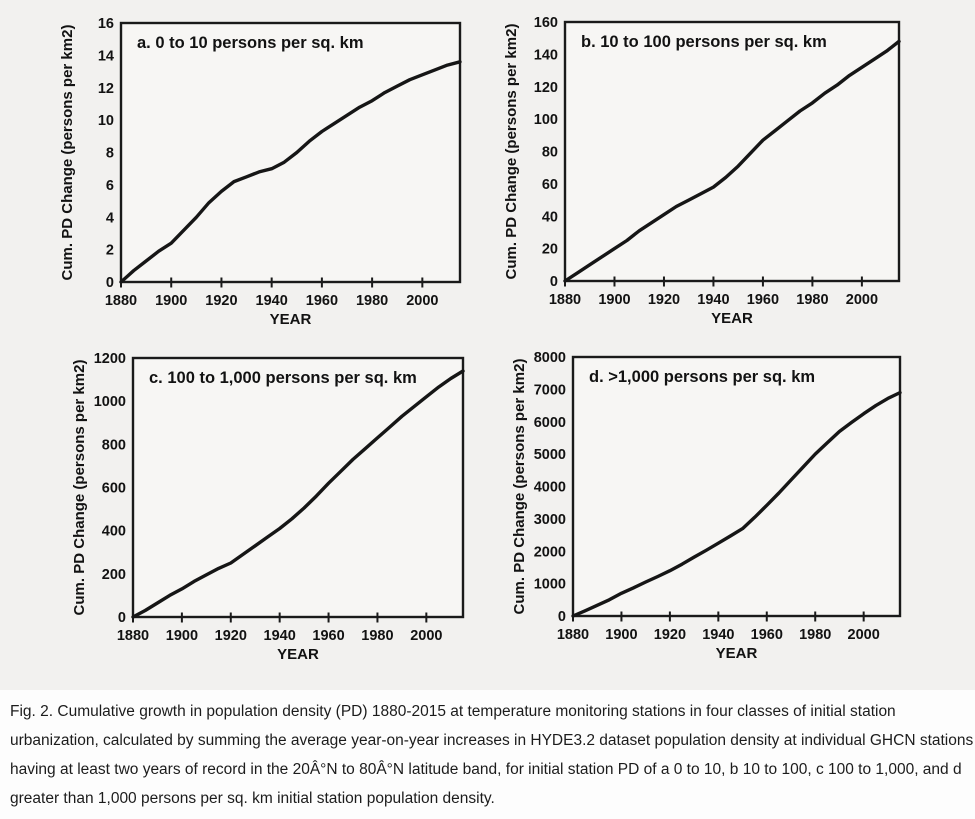  Describe the element at coordinates (110, 186) in the screenshot. I see `y-tick-label: 6` at that location.